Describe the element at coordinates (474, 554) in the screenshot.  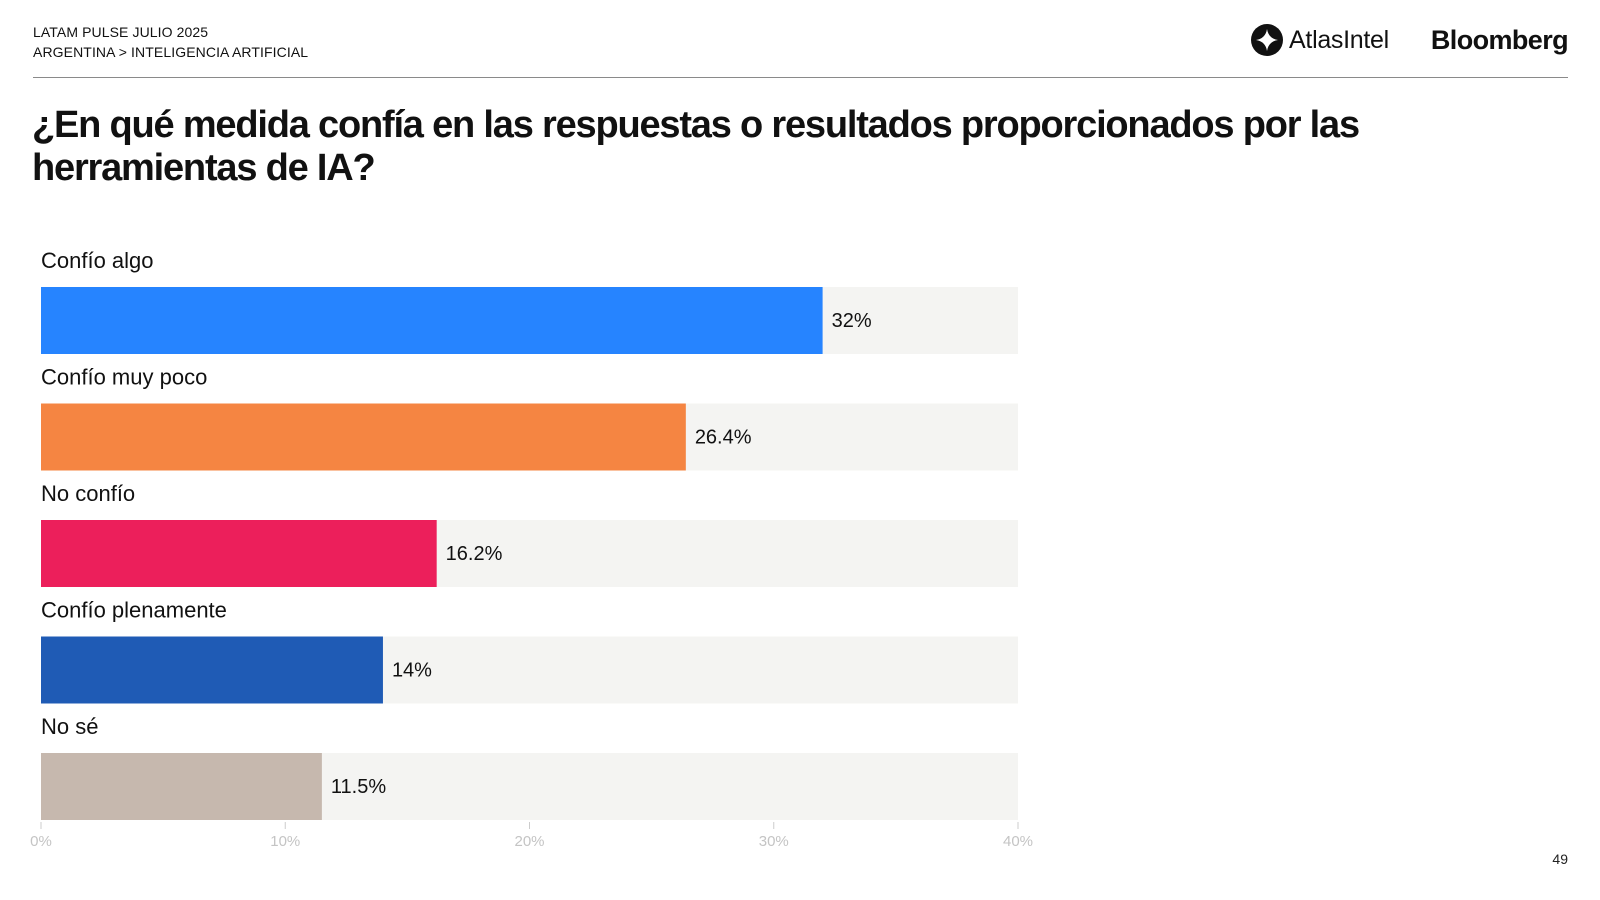
I see `data-label: 16.2%` at that location.